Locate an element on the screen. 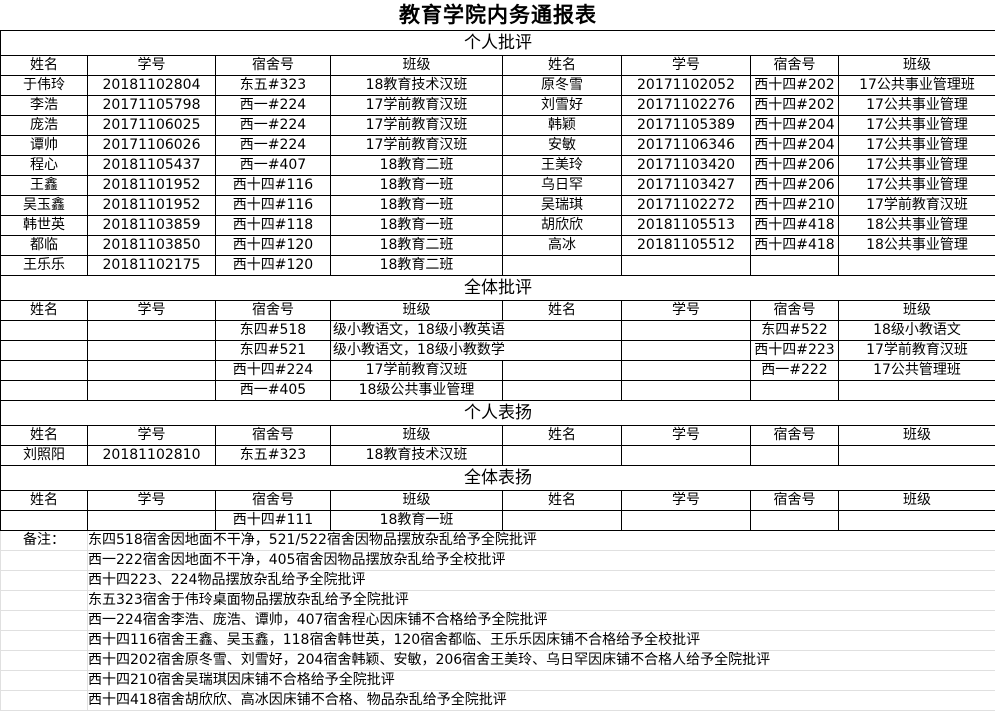 The width and height of the screenshot is (995, 713). cell-student-id: 20171103420 is located at coordinates (686, 165).